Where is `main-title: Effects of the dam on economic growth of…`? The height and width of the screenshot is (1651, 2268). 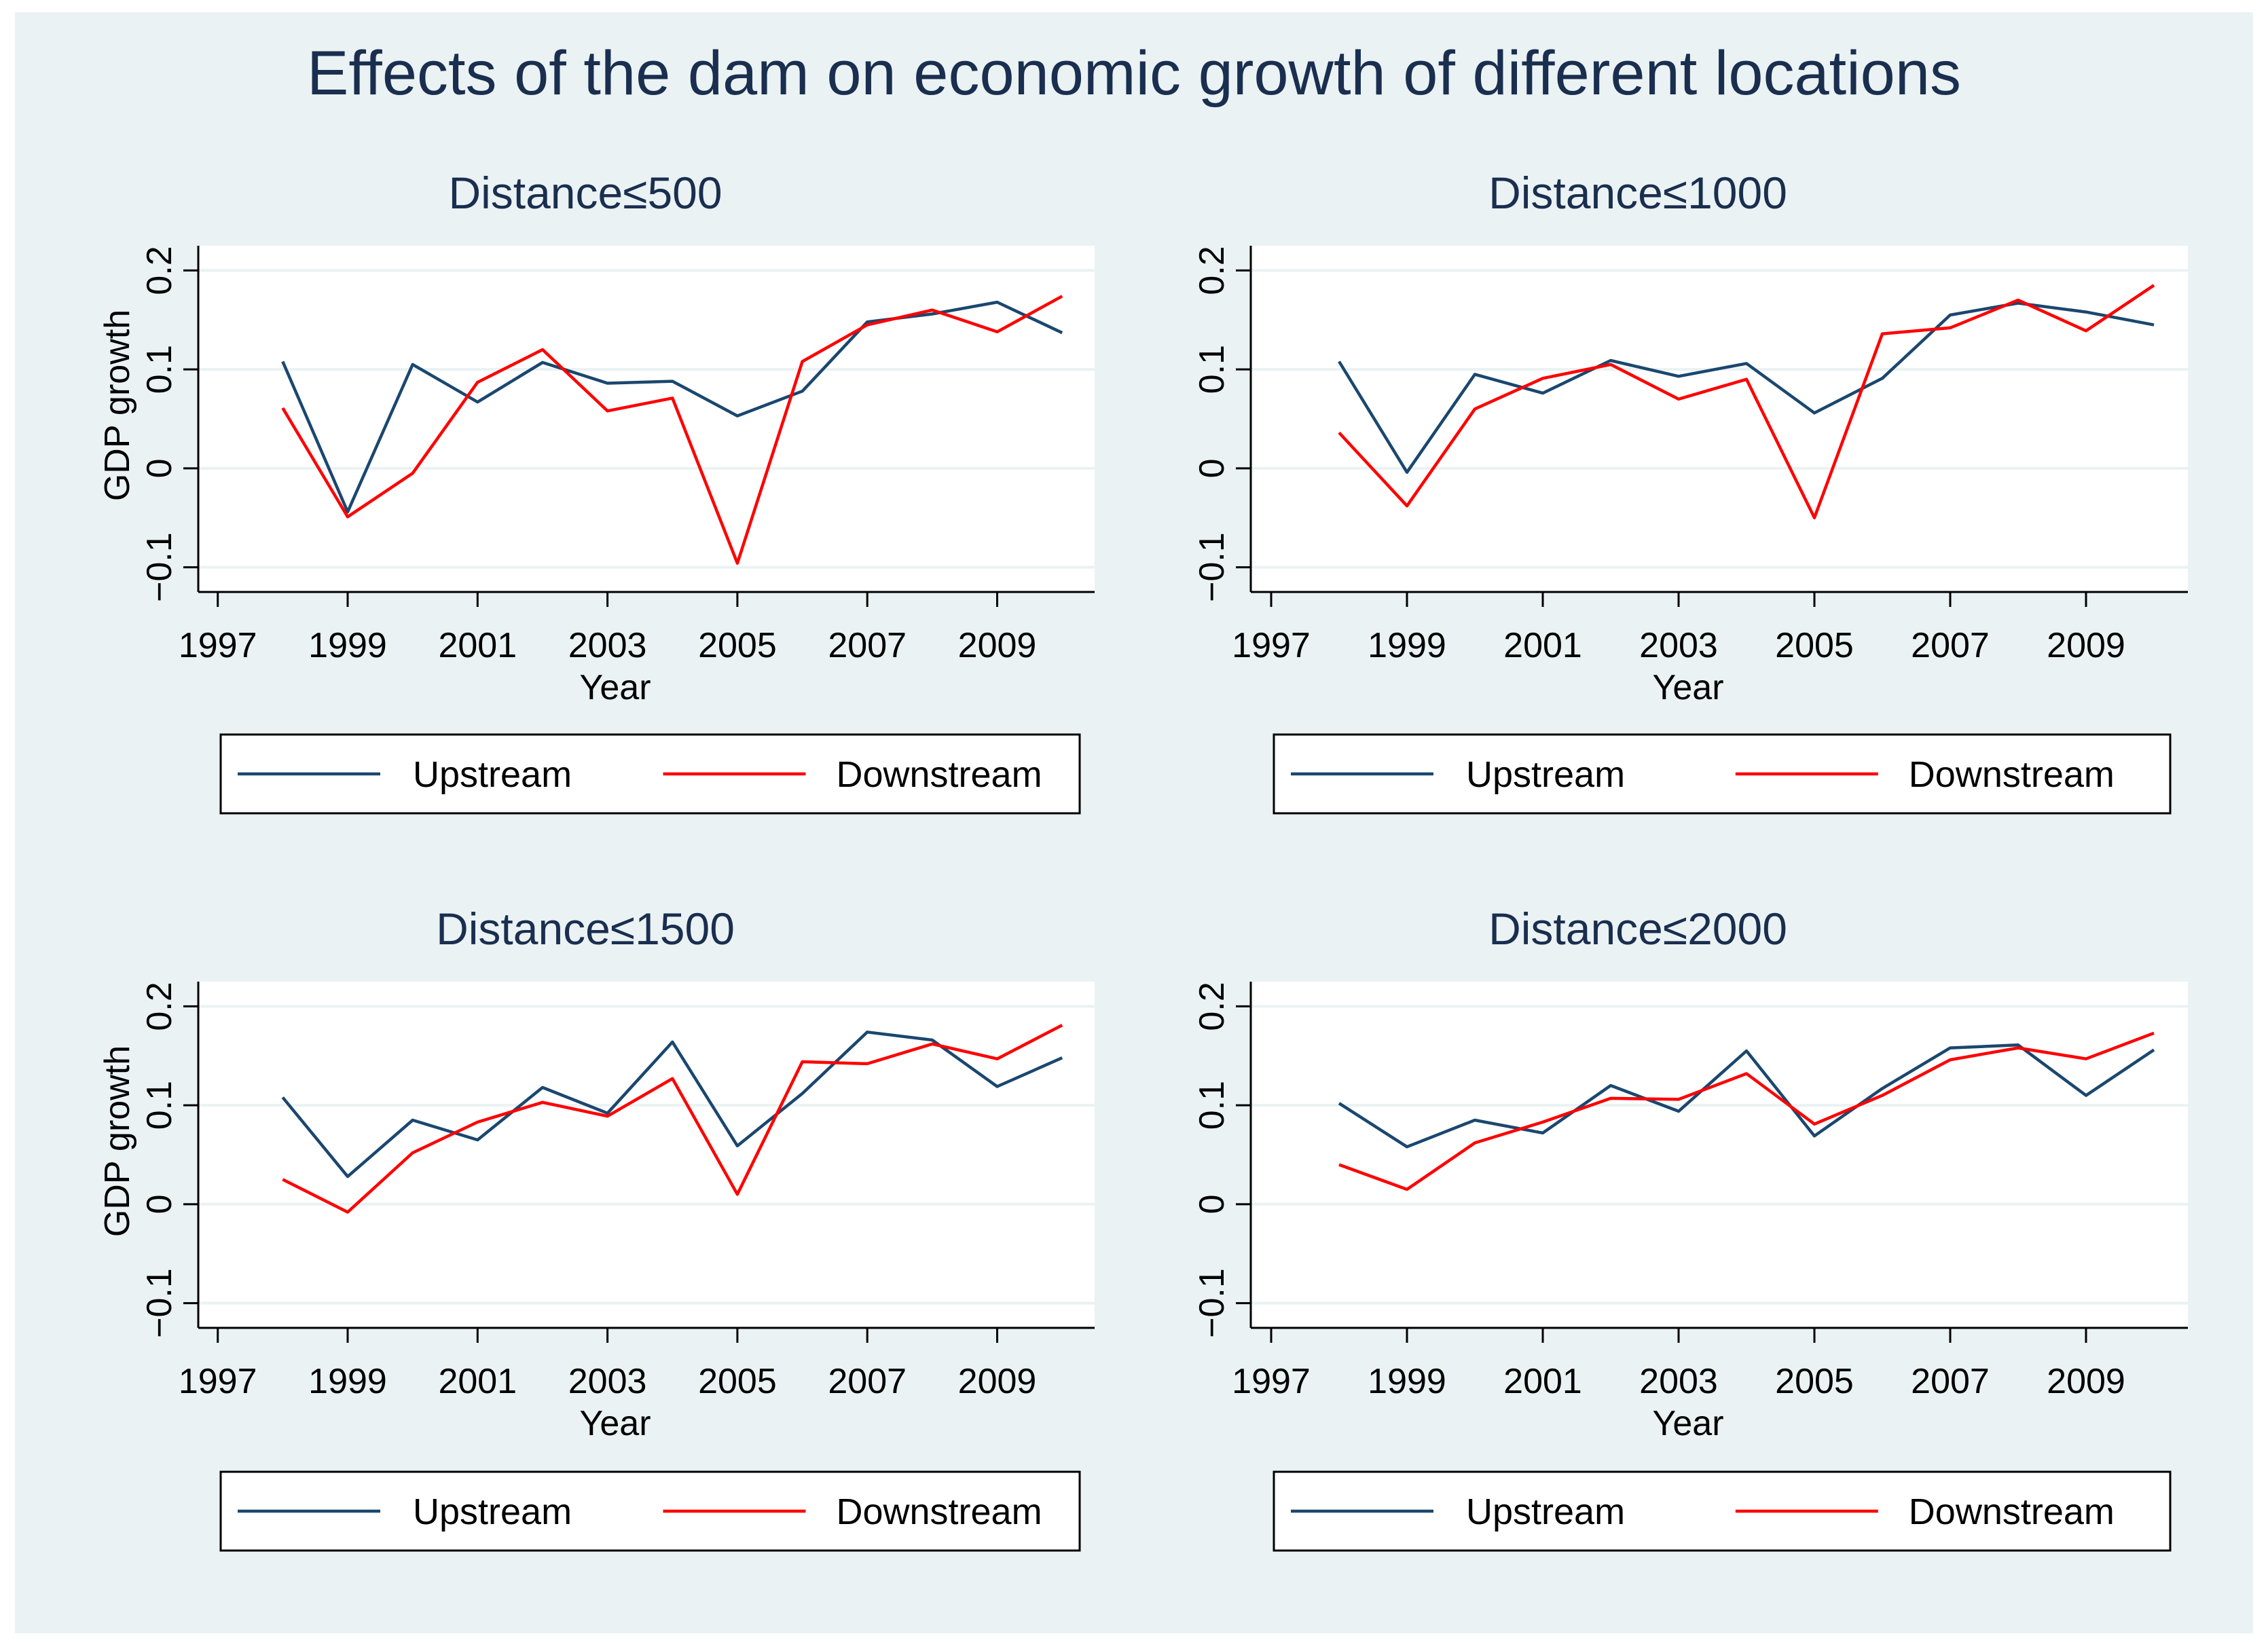
main-title: Effects of the dam on economic growth of… is located at coordinates (1134, 73).